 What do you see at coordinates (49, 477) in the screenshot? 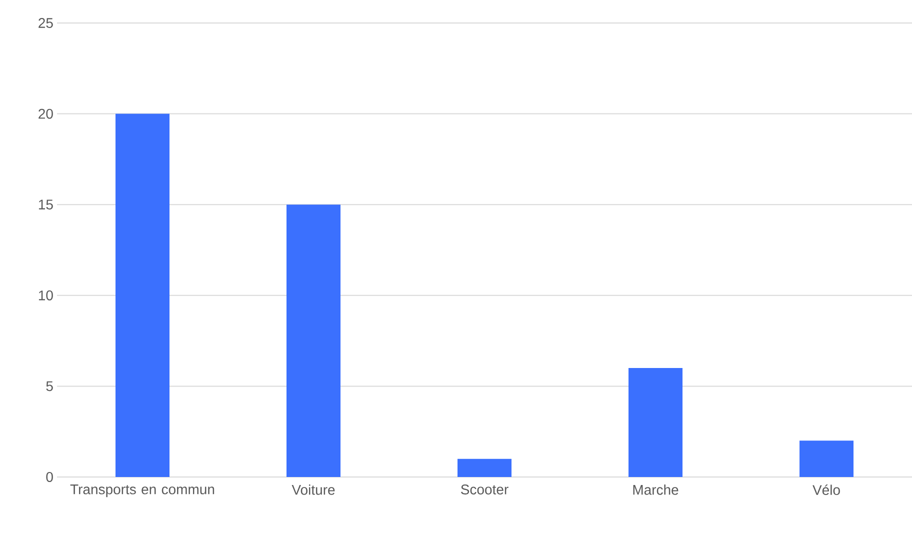
I see `y-tick-label: 0` at bounding box center [49, 477].